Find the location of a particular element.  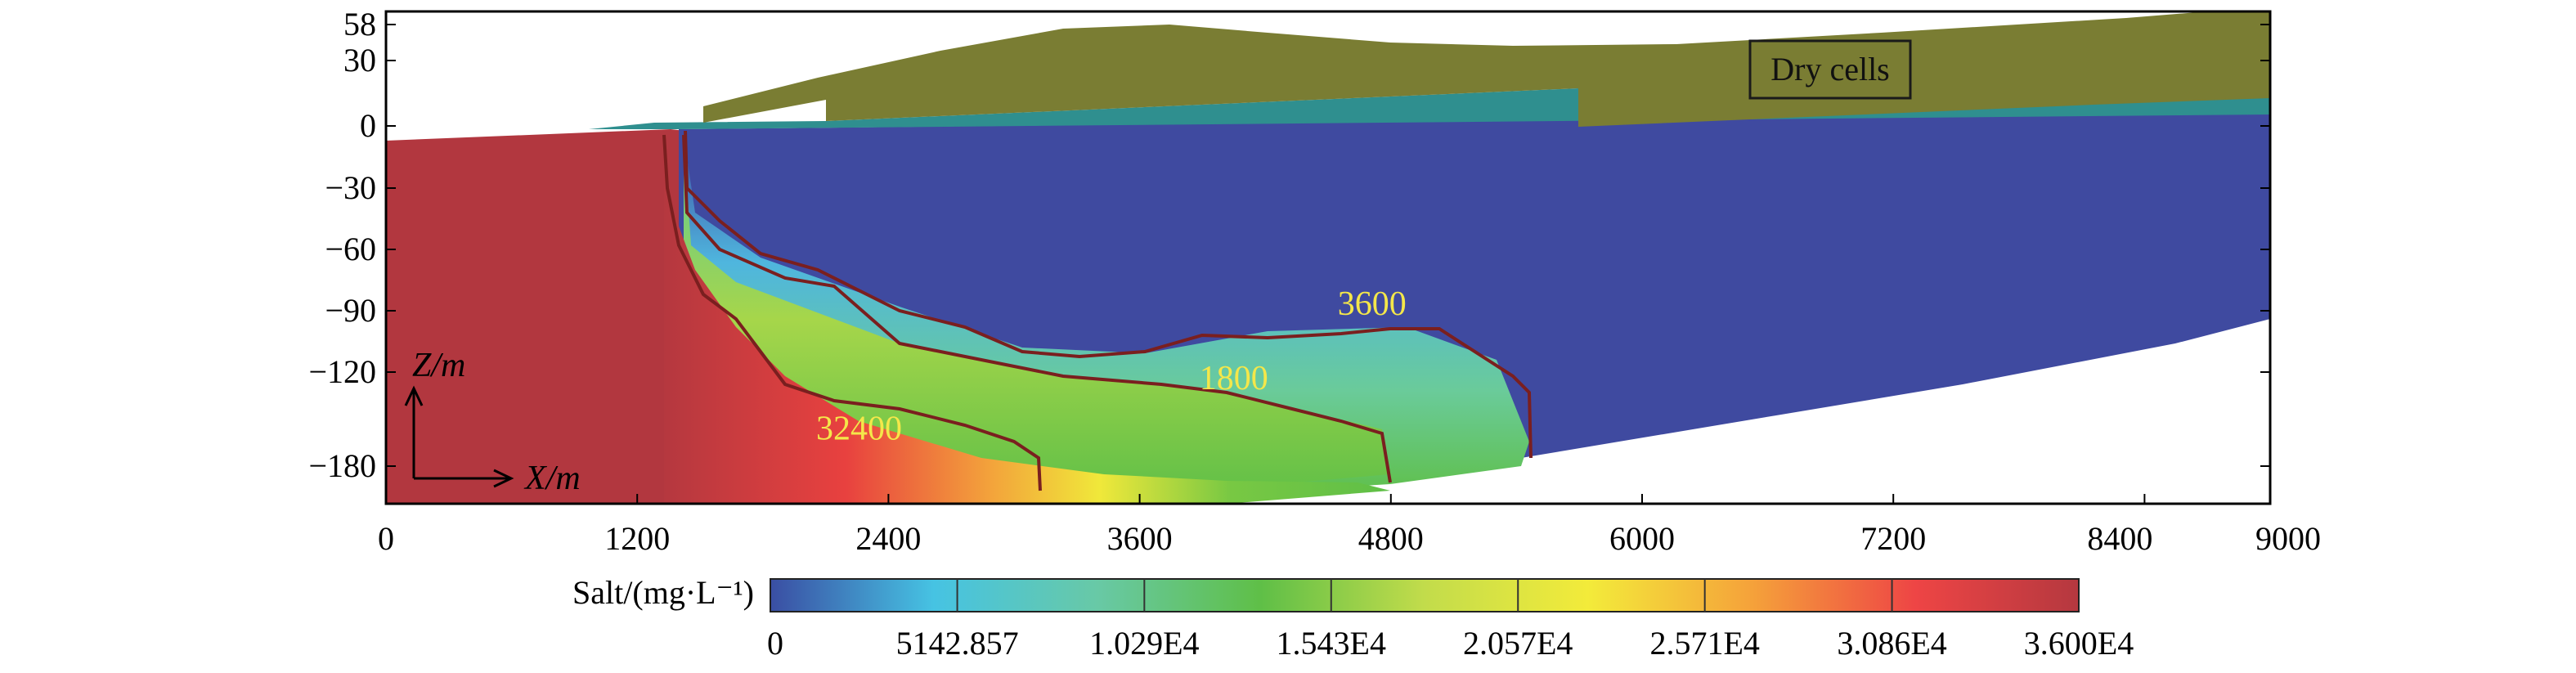

contour-labels: 3600 1800 32400 is located at coordinates (1112, 366).